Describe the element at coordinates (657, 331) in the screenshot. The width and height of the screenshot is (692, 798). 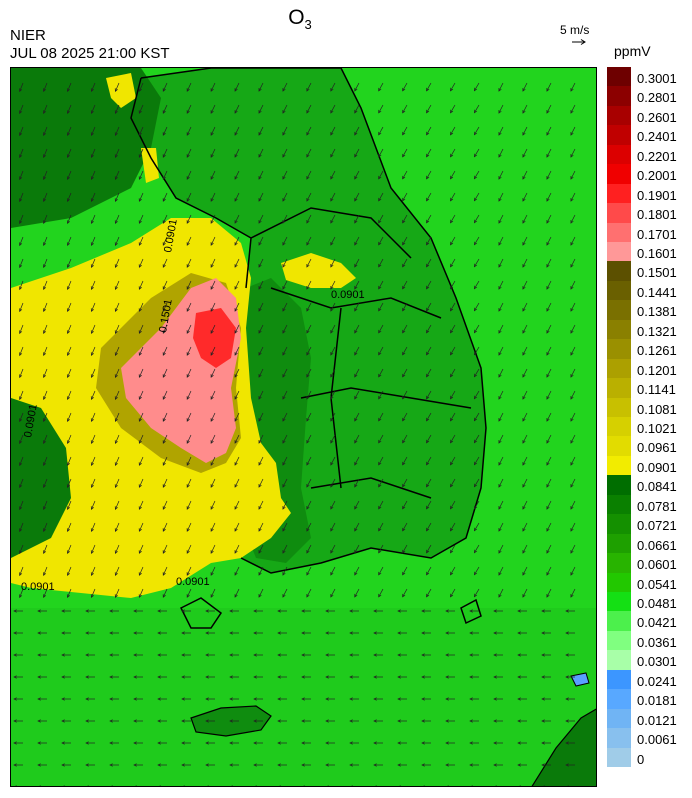
I see `colorbar-label: 0.1321` at that location.